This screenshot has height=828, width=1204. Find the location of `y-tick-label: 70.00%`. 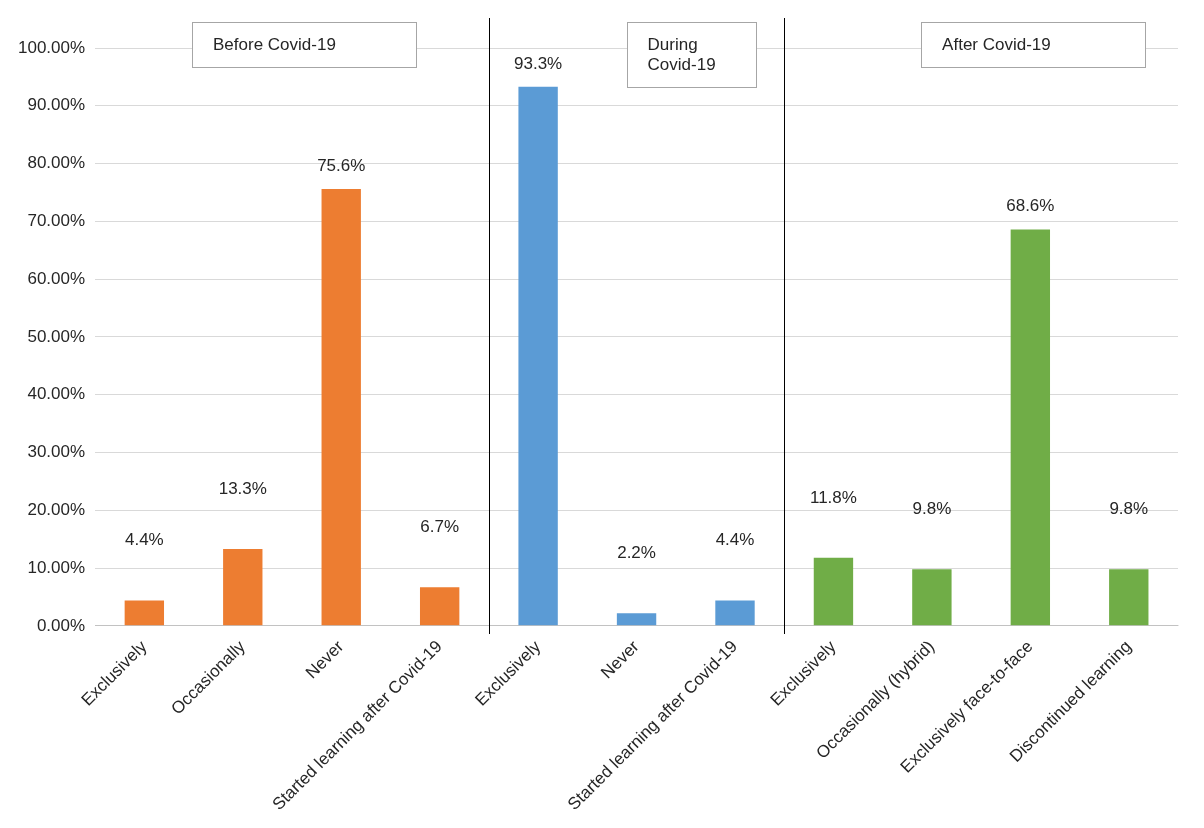

y-tick-label: 70.00% is located at coordinates (56, 221).